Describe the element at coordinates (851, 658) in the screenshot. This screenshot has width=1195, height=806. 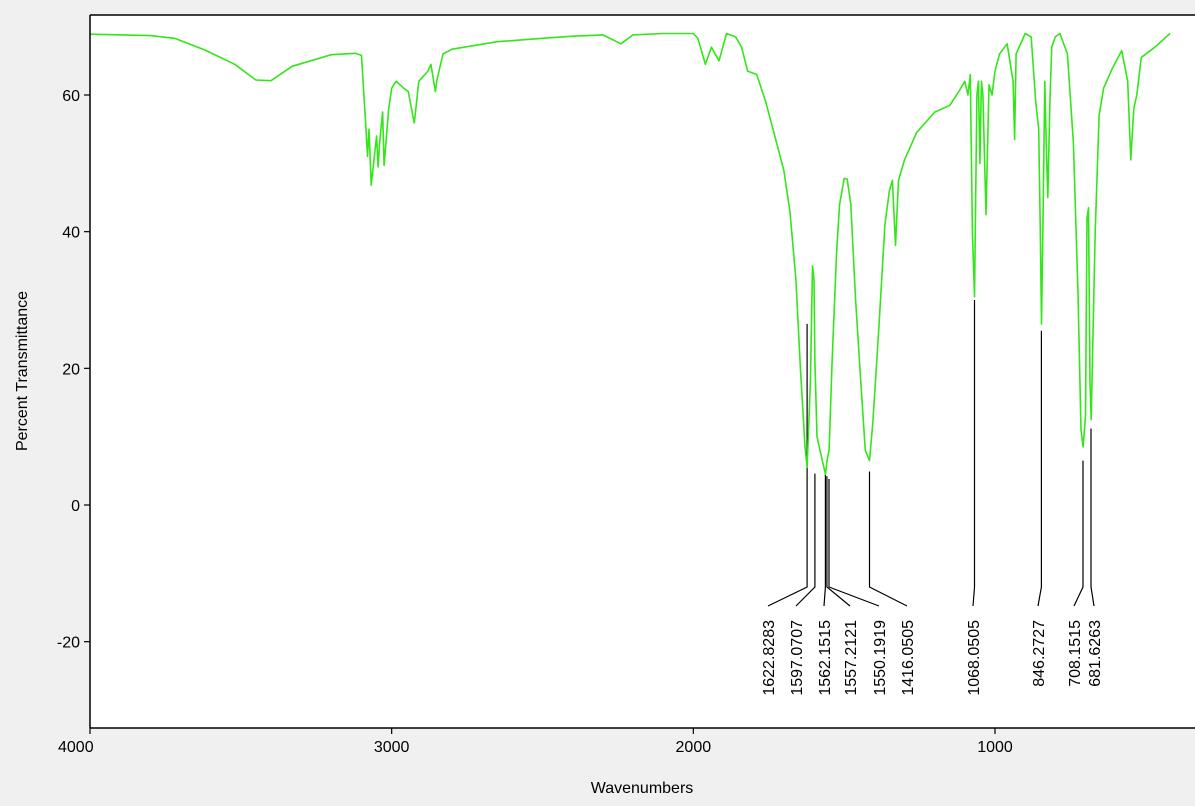
I see `peak-label: 1557.2121` at that location.